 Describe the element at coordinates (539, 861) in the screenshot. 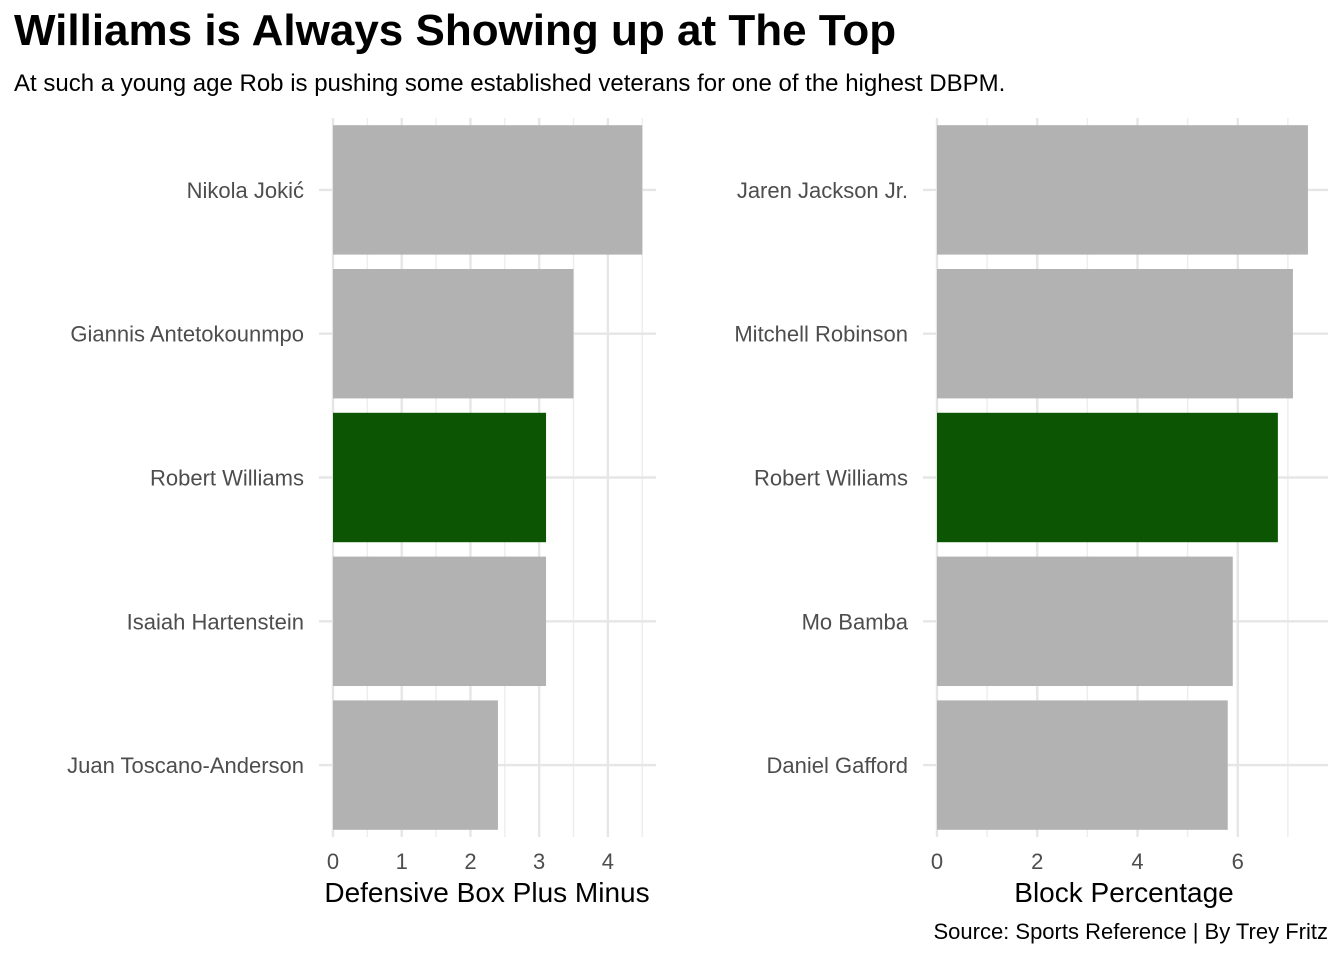

I see `tick-label: 3` at that location.